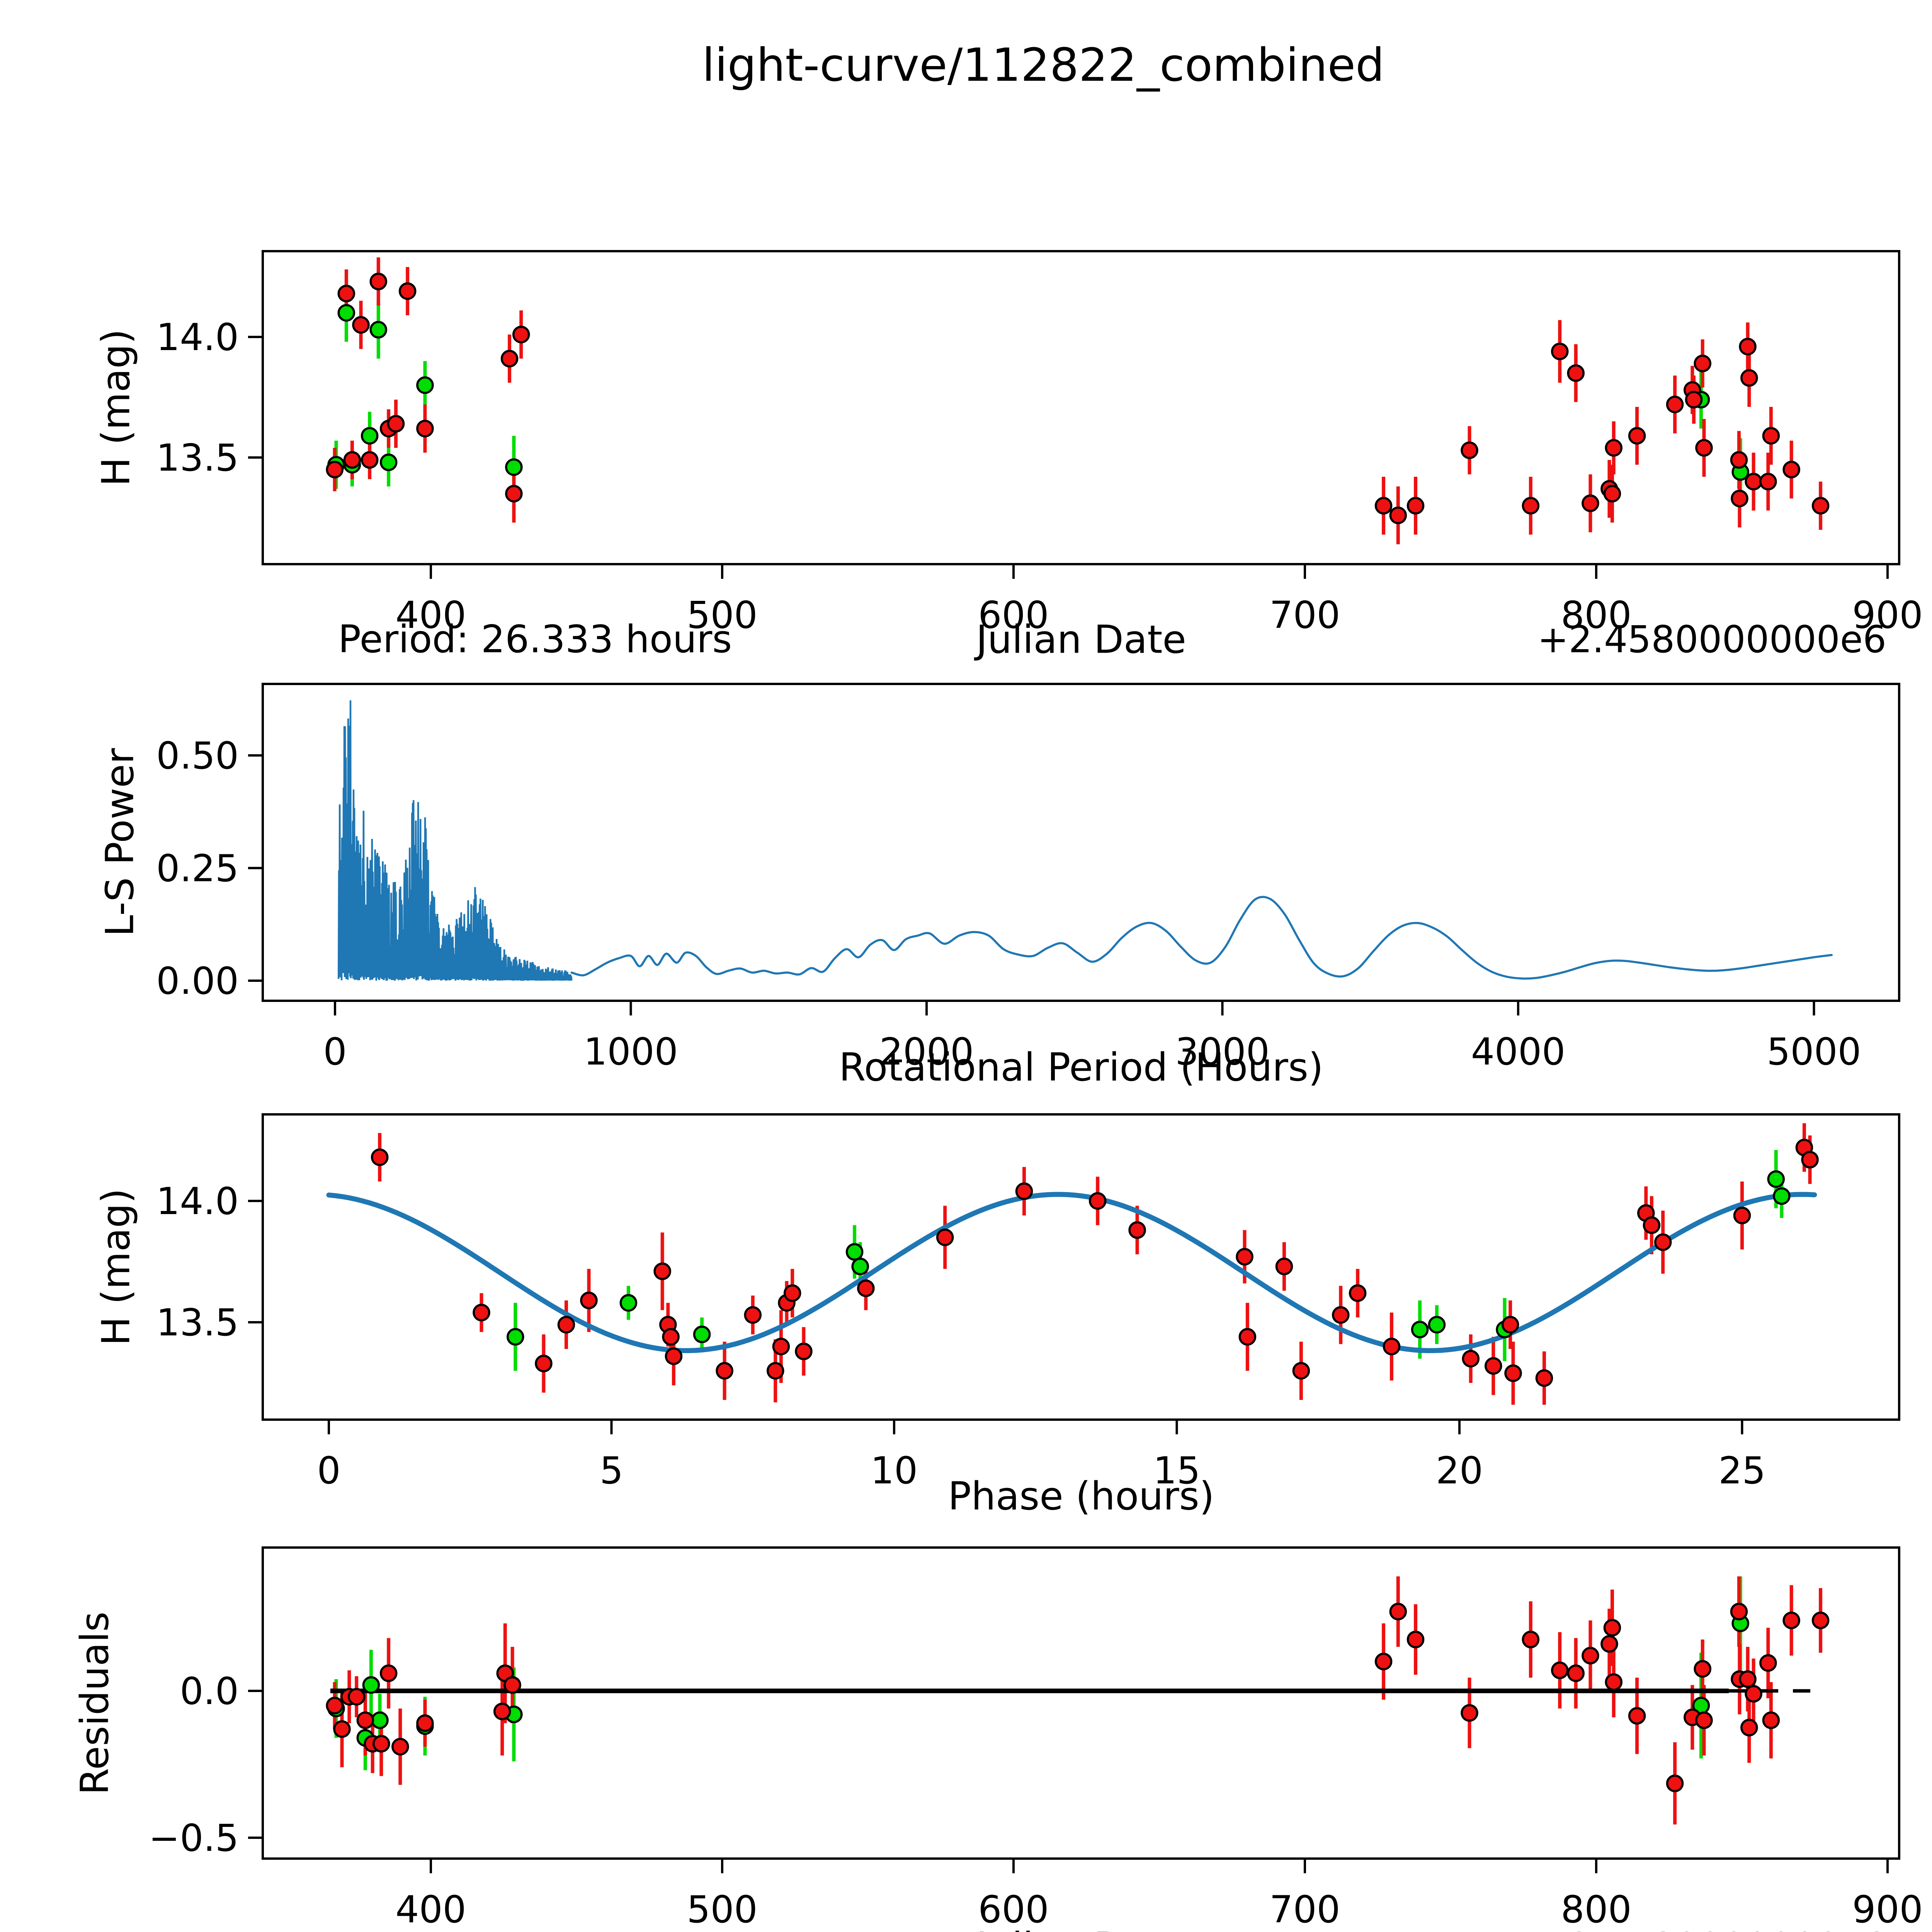 The image size is (1932, 1932). What do you see at coordinates (1814, 1051) in the screenshot?
I see `x-tick-label: 5000` at bounding box center [1814, 1051].